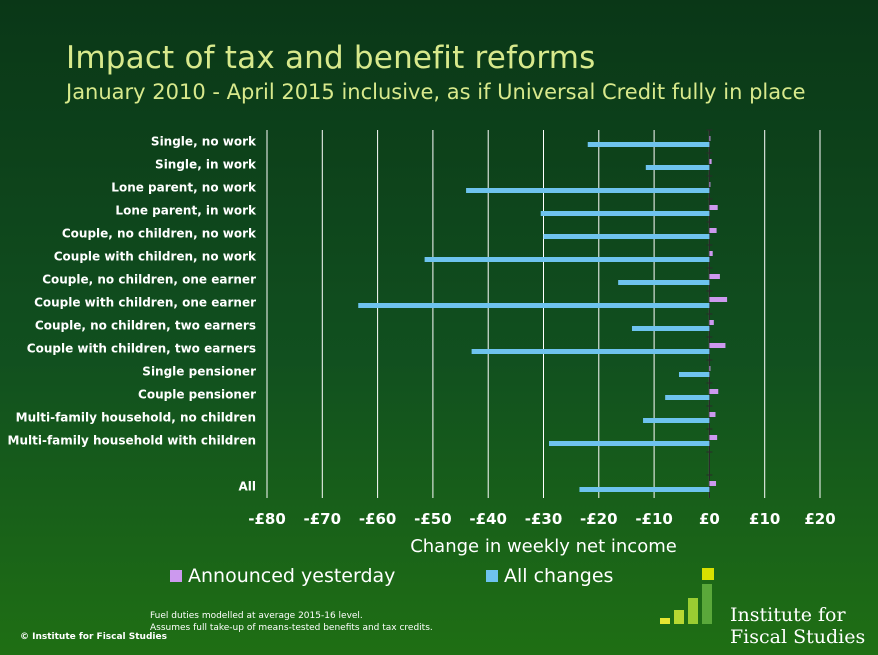  Describe the element at coordinates (798, 637) in the screenshot. I see `organization-name-line2: Fiscal Studies` at that location.